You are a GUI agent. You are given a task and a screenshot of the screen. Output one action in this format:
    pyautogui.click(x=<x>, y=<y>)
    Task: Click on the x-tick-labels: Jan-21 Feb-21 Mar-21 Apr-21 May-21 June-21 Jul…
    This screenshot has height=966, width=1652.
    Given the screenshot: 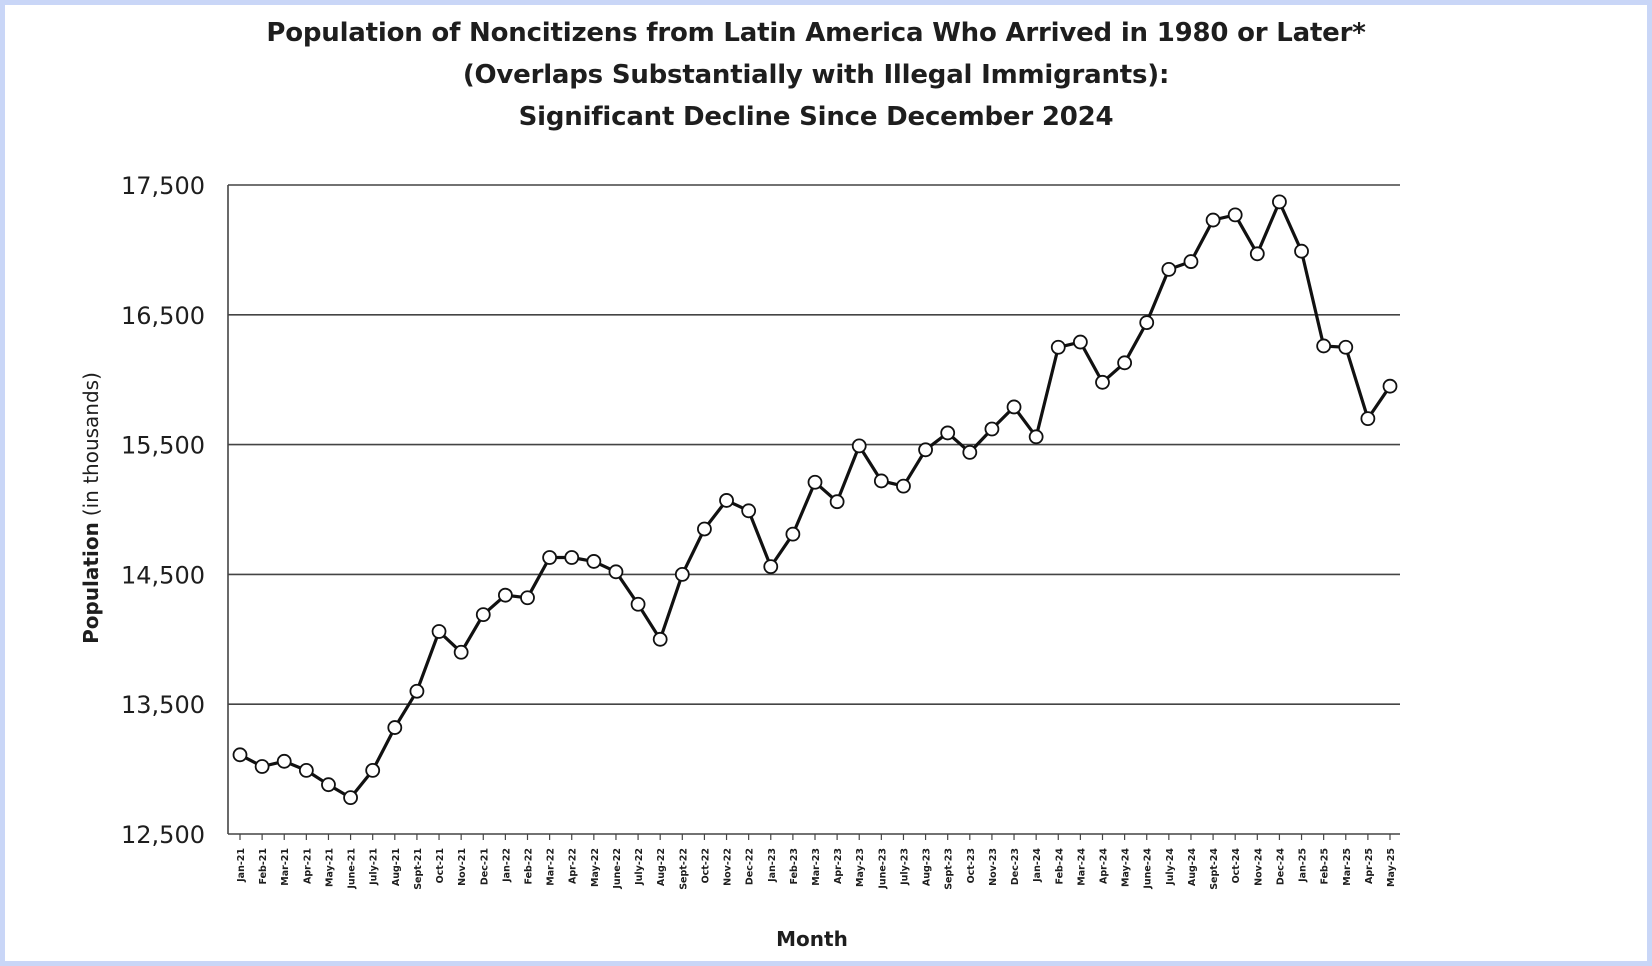 What is the action you would take?
    pyautogui.click(x=816, y=862)
    